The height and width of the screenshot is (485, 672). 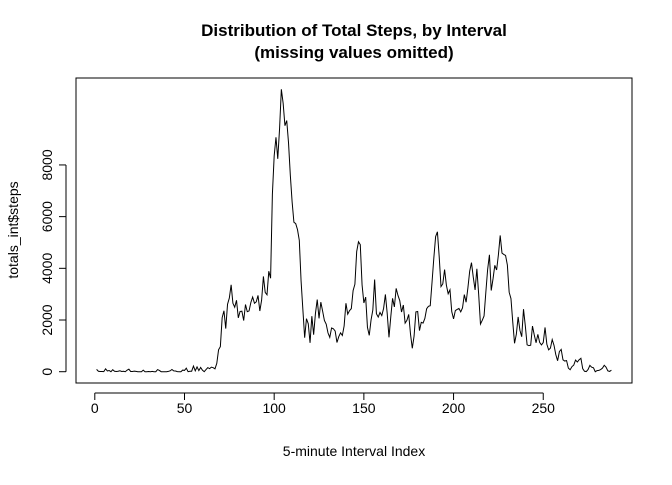 What do you see at coordinates (47, 268) in the screenshot?
I see `y-tick-label: 4000` at bounding box center [47, 268].